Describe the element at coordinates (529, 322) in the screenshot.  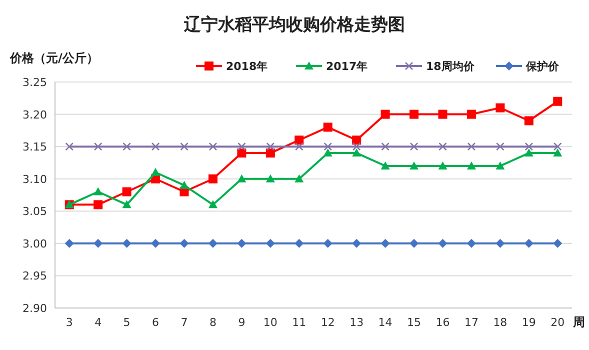
I see `x-tick-label: 19` at that location.